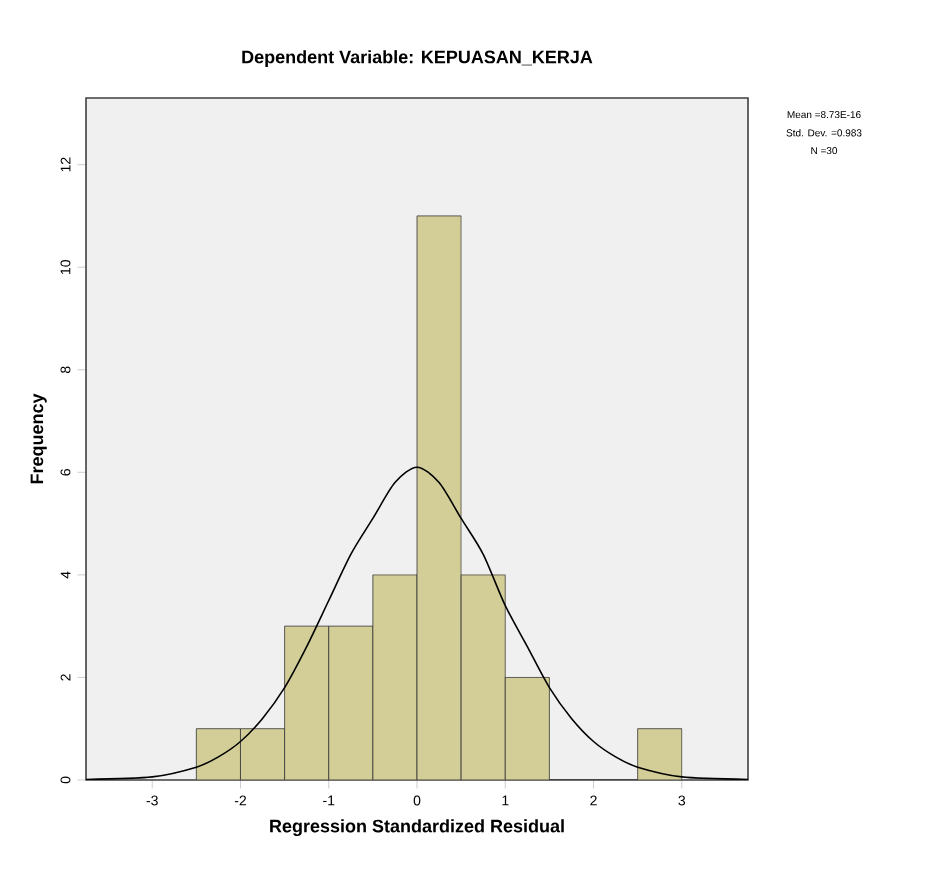  I want to click on x-axis-title: Regression Standardized Residual, so click(417, 828).